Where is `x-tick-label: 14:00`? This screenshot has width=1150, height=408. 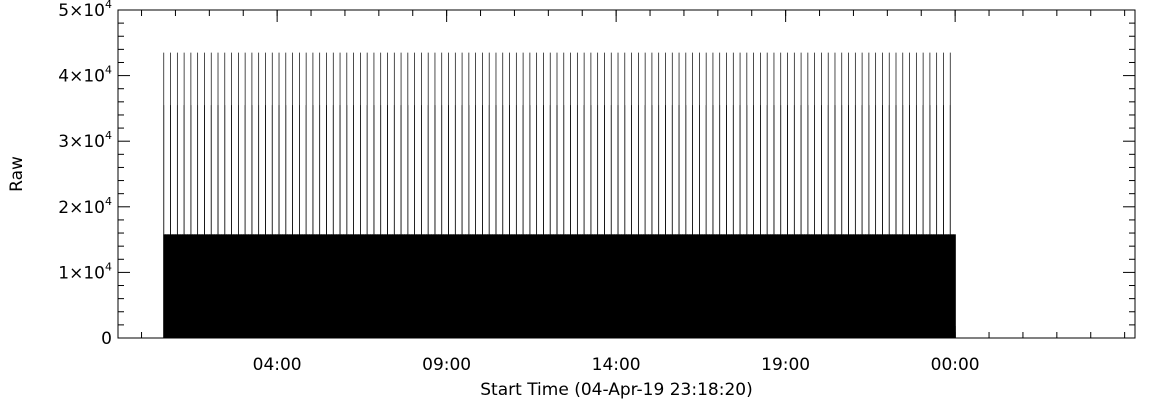
x-tick-label: 14:00 is located at coordinates (616, 365).